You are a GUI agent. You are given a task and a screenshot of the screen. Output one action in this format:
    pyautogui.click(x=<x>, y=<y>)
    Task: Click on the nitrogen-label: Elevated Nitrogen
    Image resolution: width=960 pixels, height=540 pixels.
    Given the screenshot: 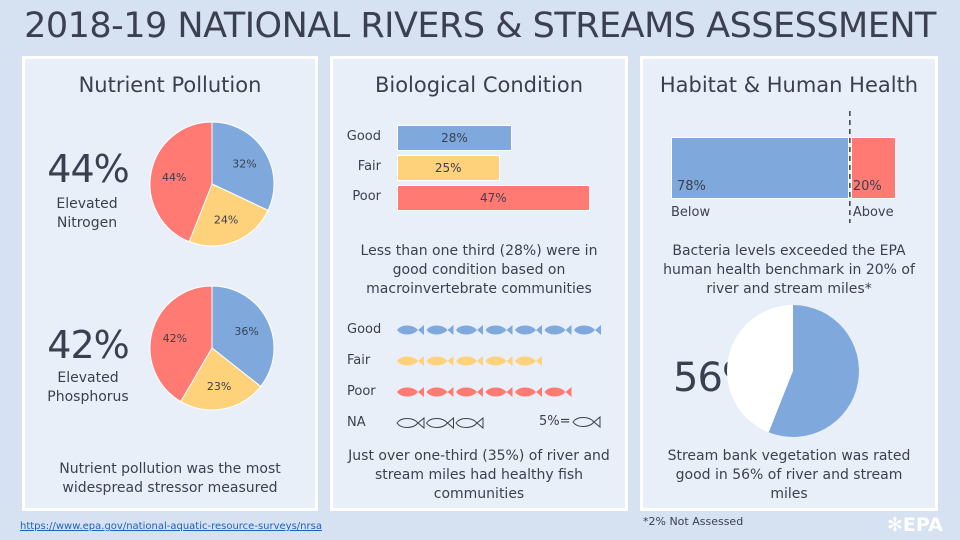 What is the action you would take?
    pyautogui.click(x=87, y=214)
    